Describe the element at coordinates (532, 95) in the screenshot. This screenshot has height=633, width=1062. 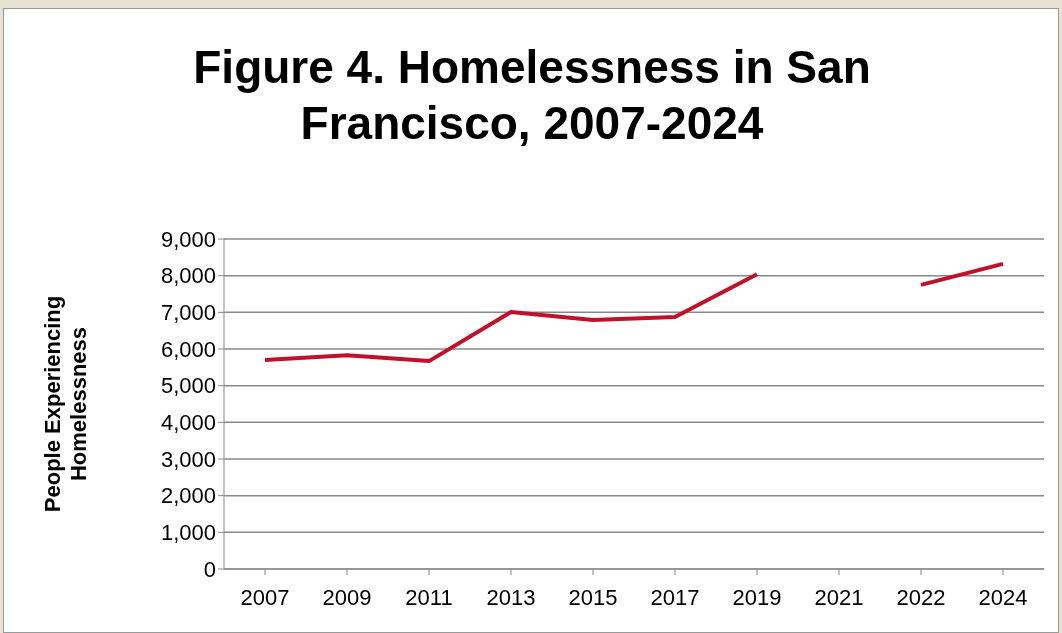
I see `chart-title: Figure 4. Homelessness in San Francisco, 2007-2024` at that location.